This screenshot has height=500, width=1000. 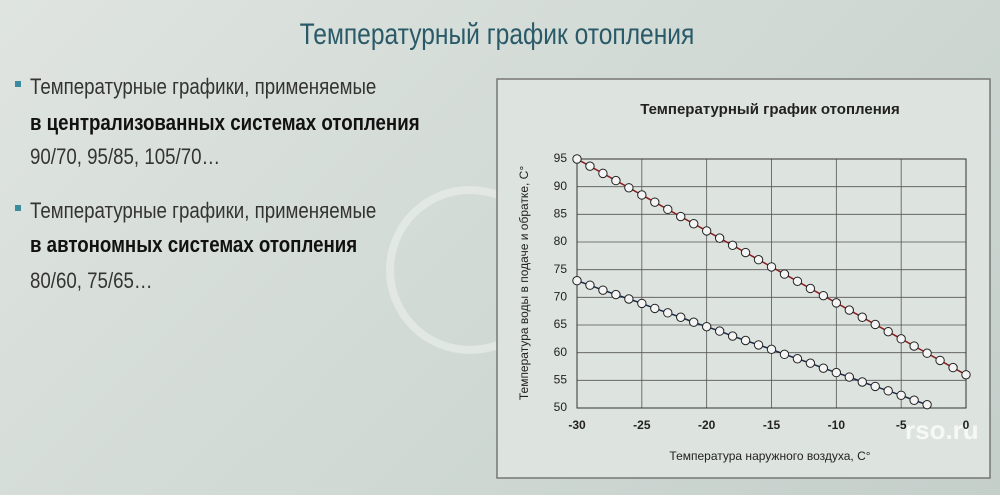 What do you see at coordinates (561, 241) in the screenshot?
I see `y-tick-label: 80` at bounding box center [561, 241].